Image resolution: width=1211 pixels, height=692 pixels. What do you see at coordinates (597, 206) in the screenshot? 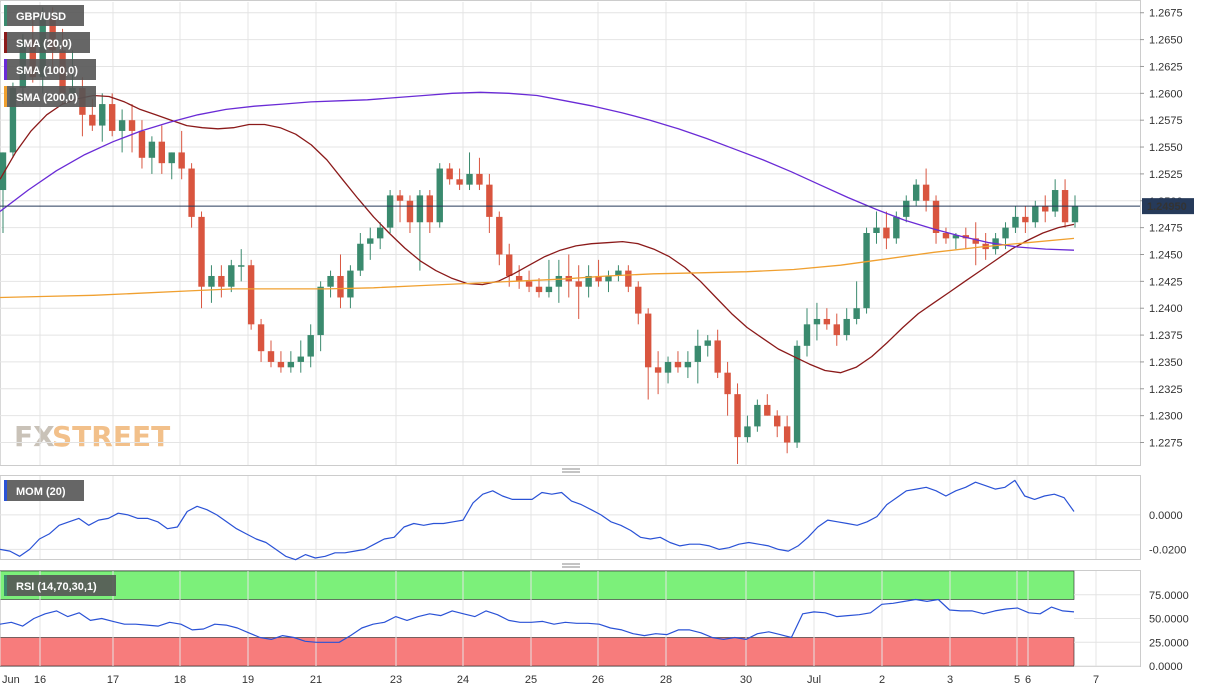
I see `last-price-marker: 1.24950` at bounding box center [597, 206].